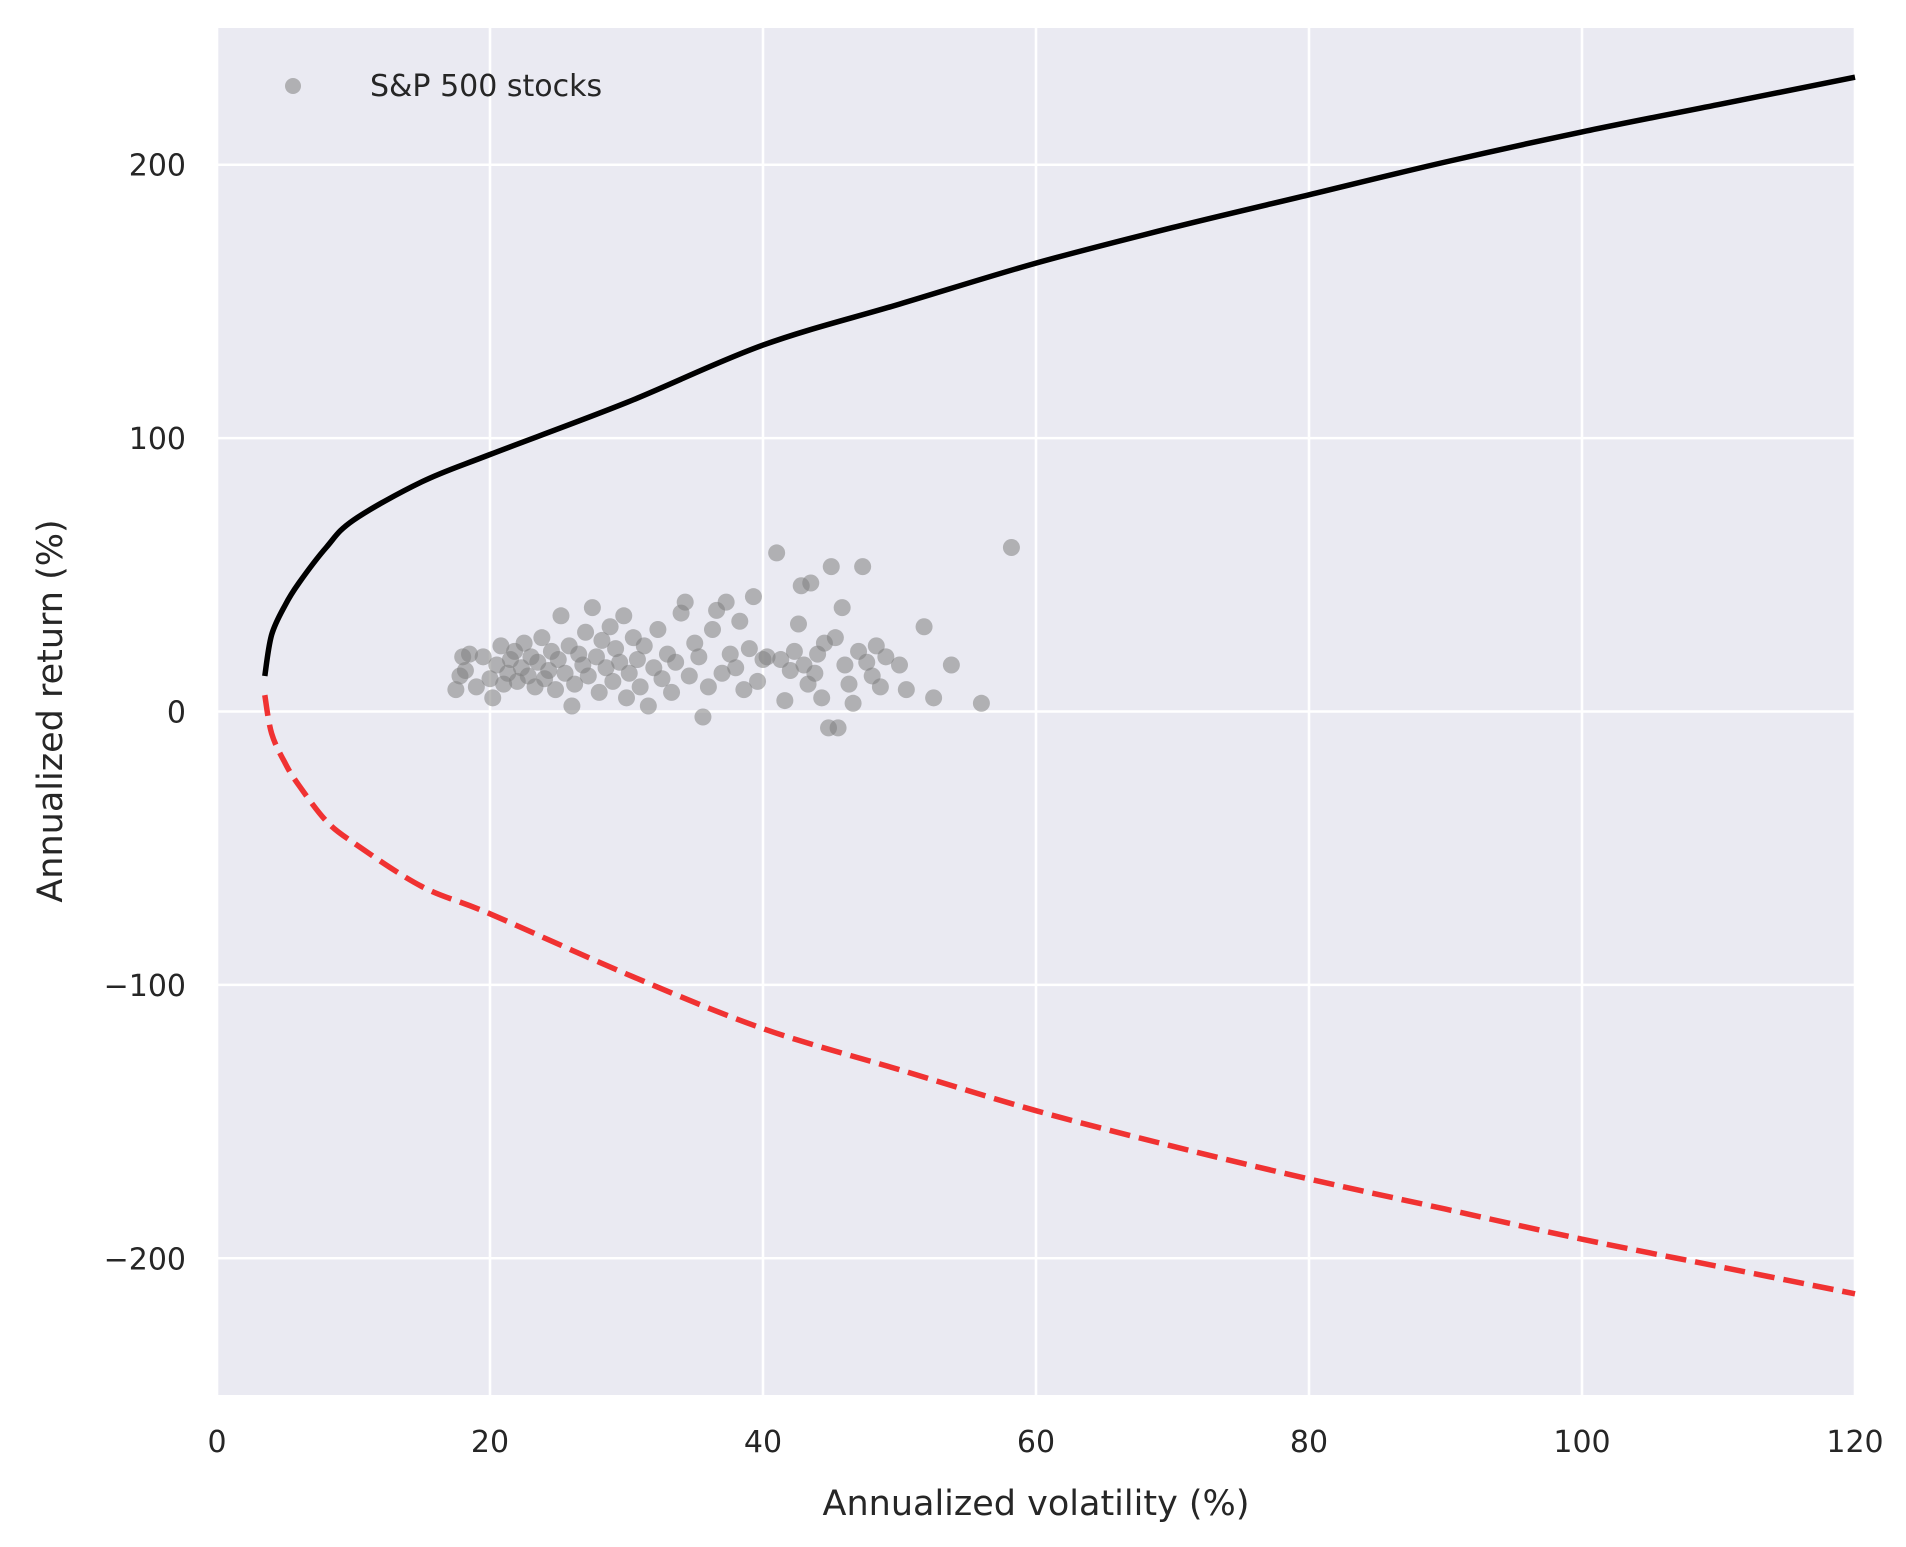 The image size is (1906, 1547). I want to click on x-tick-labels: 0 20 40 60 80 100 120, so click(1045, 1442).